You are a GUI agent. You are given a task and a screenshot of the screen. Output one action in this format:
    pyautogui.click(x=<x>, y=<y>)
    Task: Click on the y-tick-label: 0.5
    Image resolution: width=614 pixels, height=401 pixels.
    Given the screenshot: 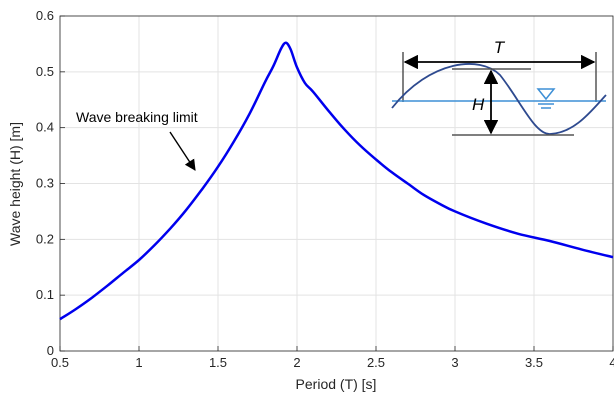 What is the action you would take?
    pyautogui.click(x=45, y=71)
    